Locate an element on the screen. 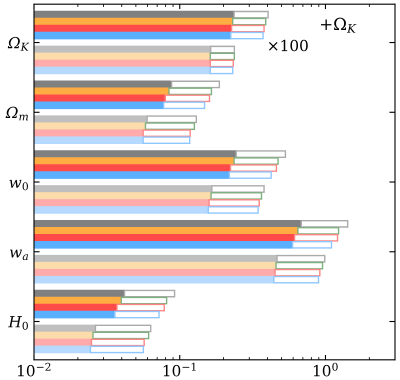 Image resolution: width=400 pixels, height=380 pixels. x-tick-label: 10$^{−1}$ is located at coordinates (180, 369).